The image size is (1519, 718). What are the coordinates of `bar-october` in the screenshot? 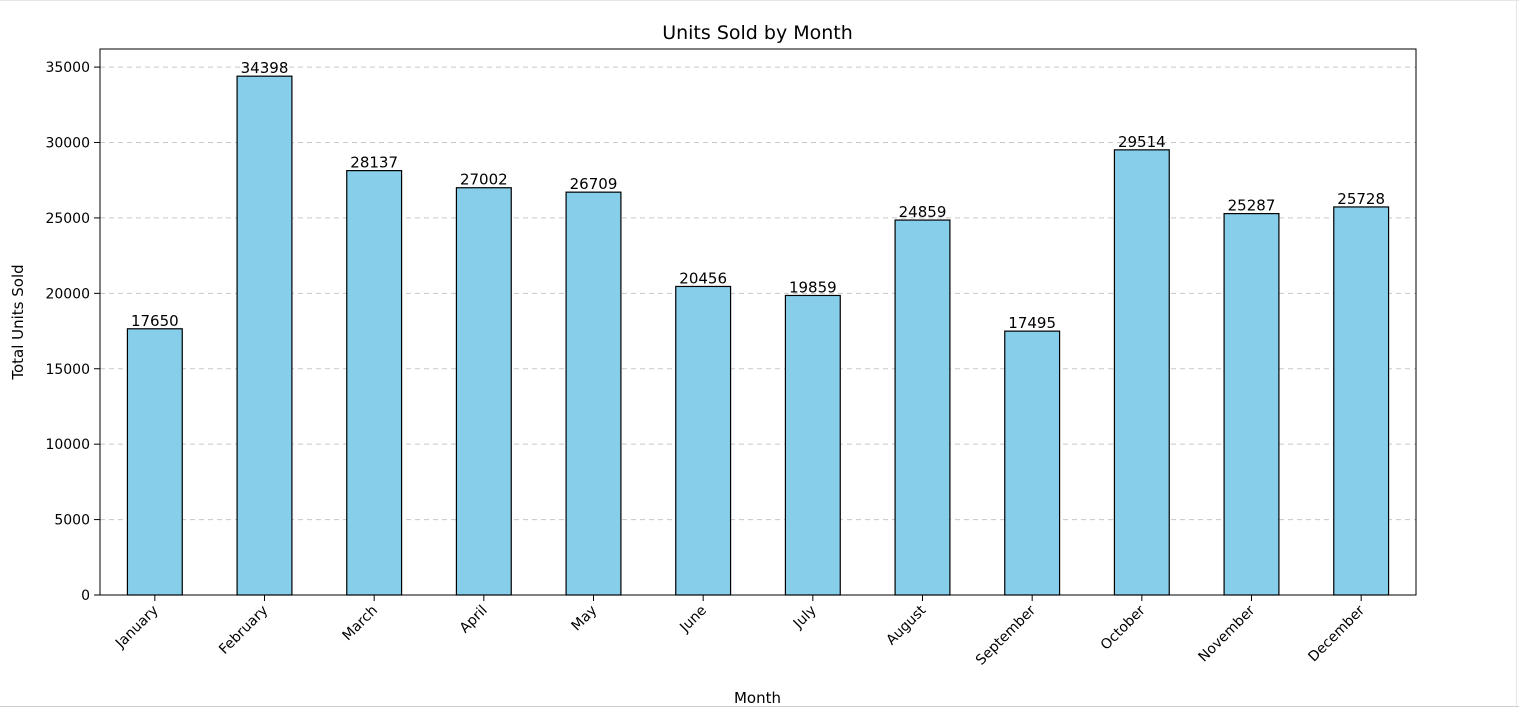 It's located at (1141, 372).